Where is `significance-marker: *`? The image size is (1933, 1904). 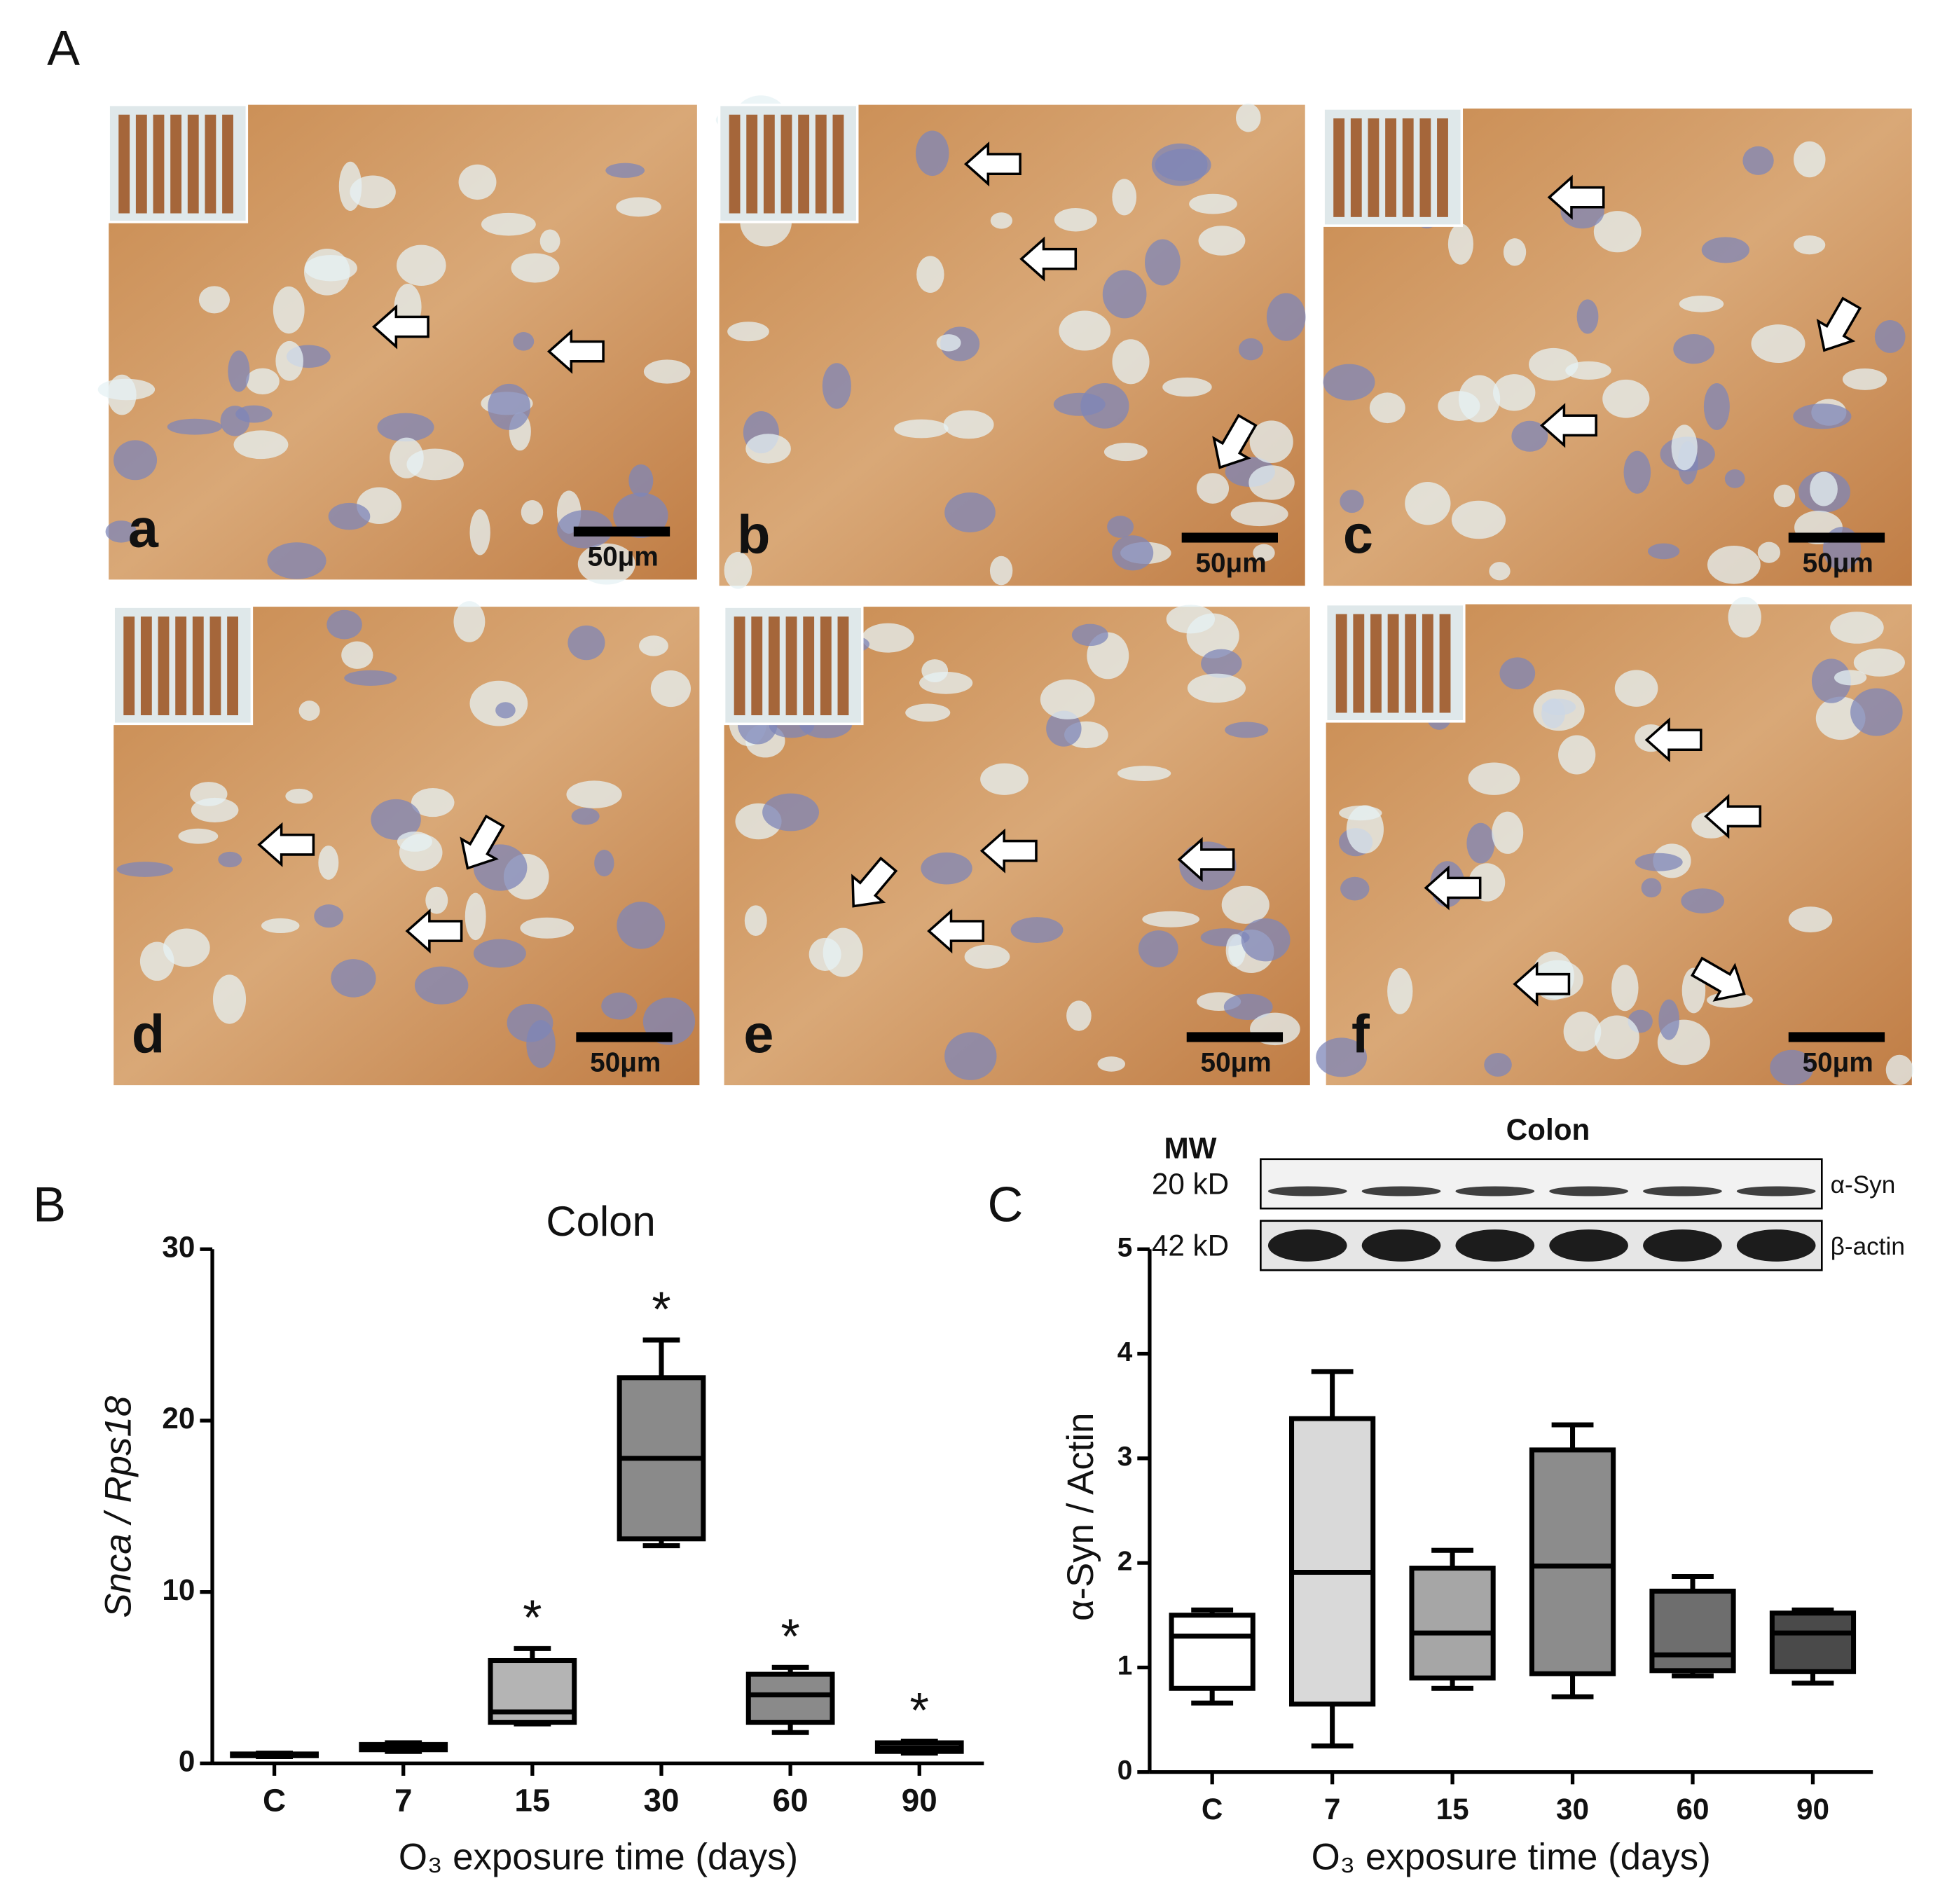
significance-marker: * is located at coordinates (920, 1709).